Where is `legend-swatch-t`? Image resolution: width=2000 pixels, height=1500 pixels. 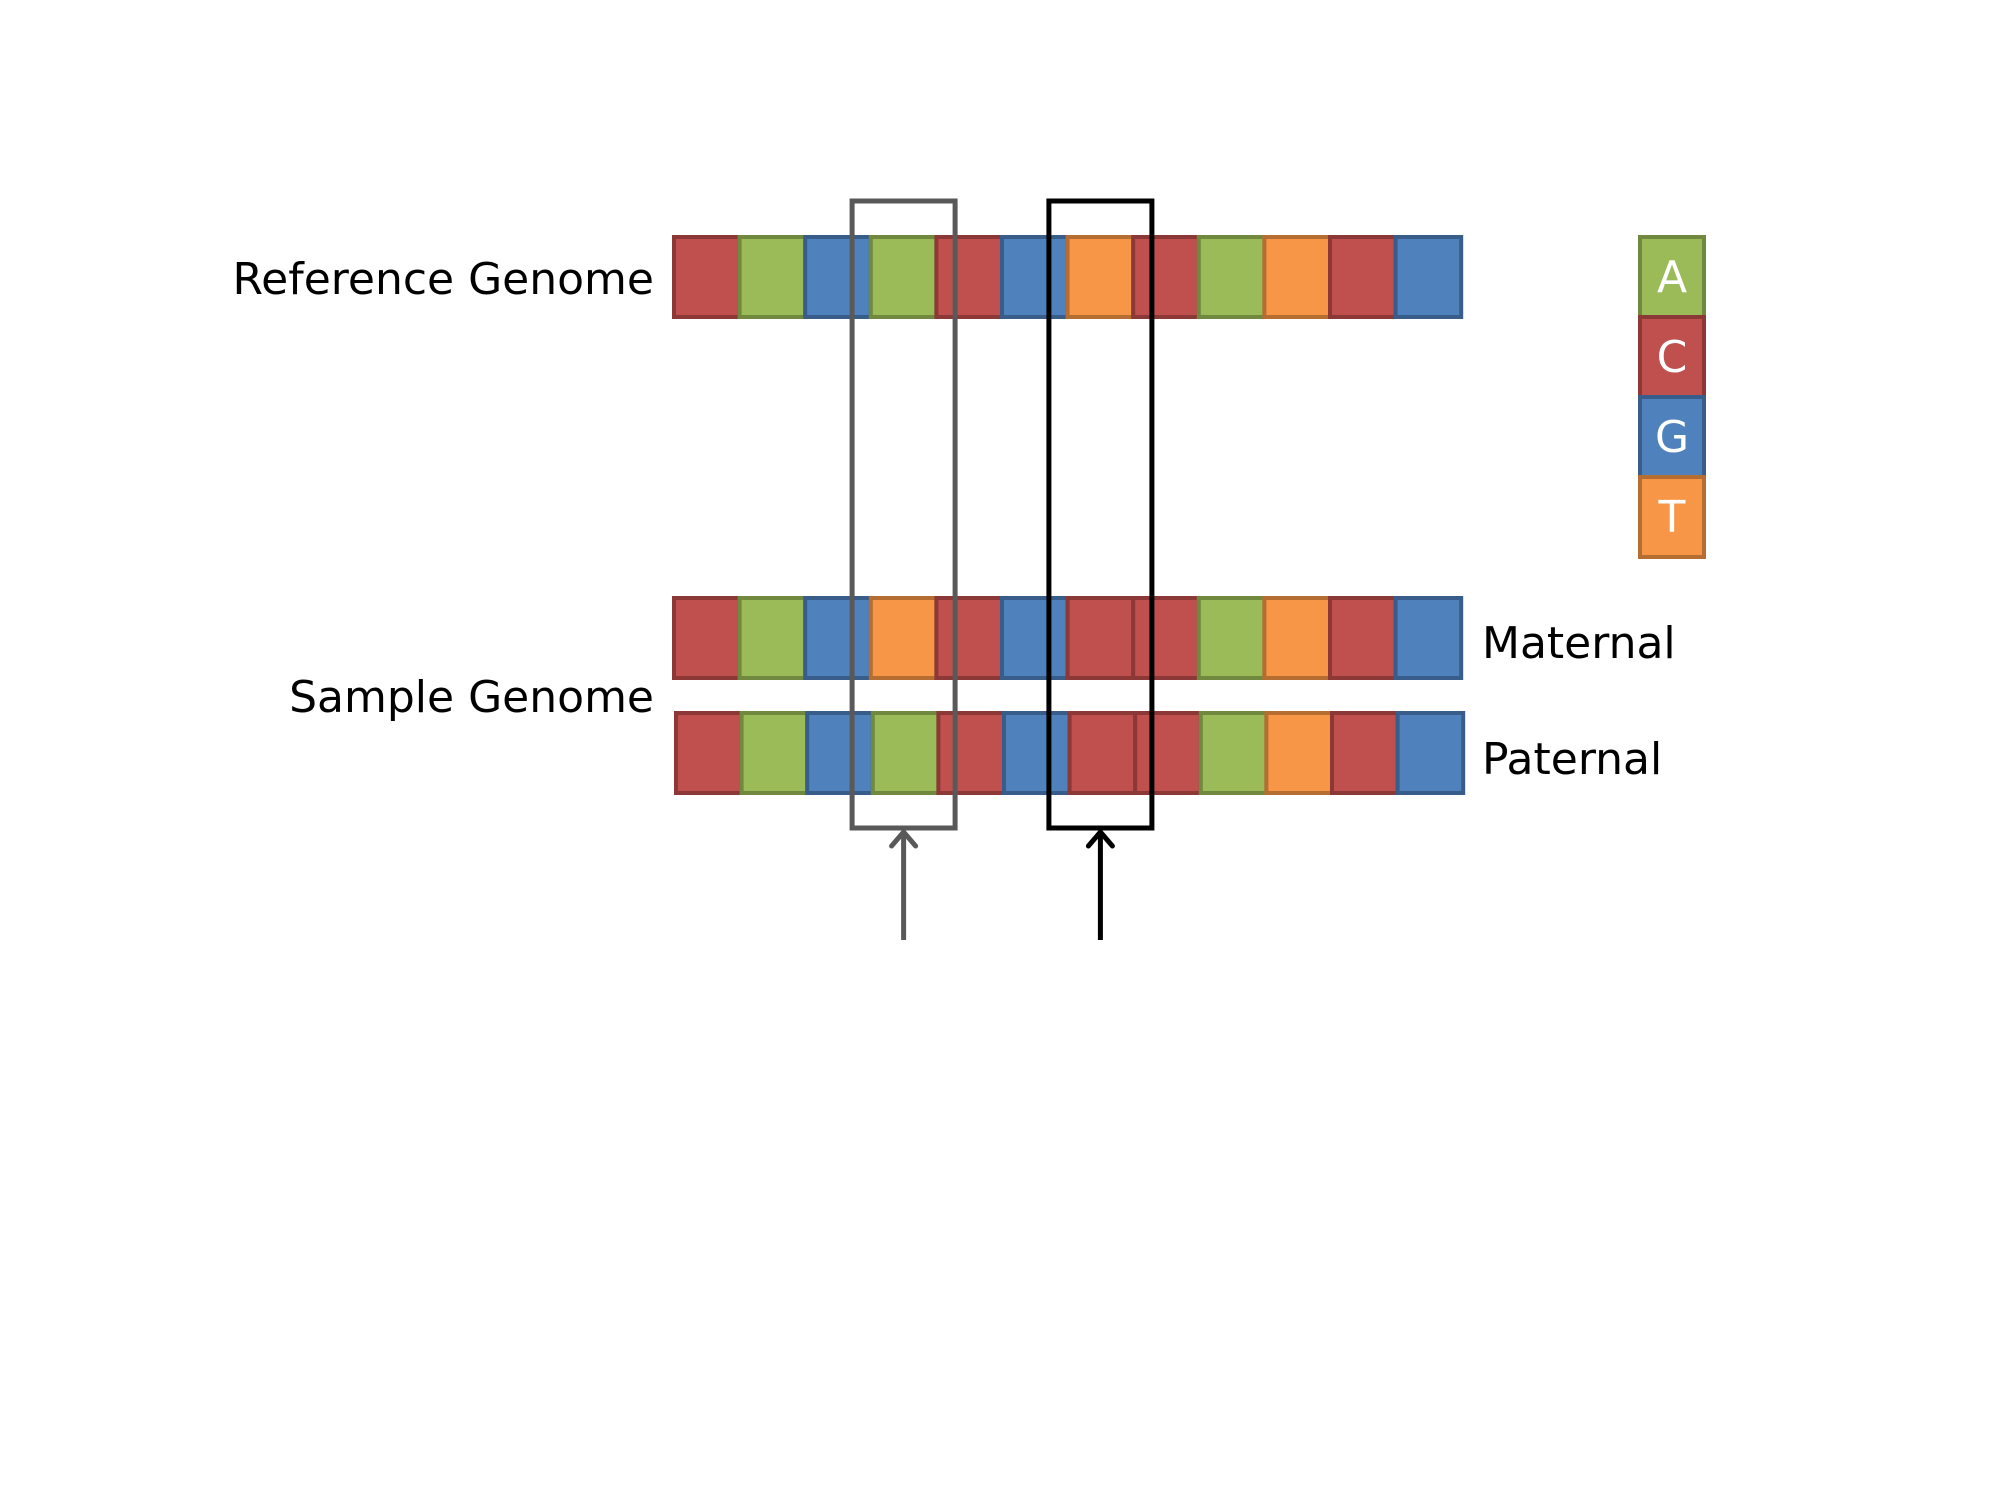 legend-swatch-t is located at coordinates (1672, 517).